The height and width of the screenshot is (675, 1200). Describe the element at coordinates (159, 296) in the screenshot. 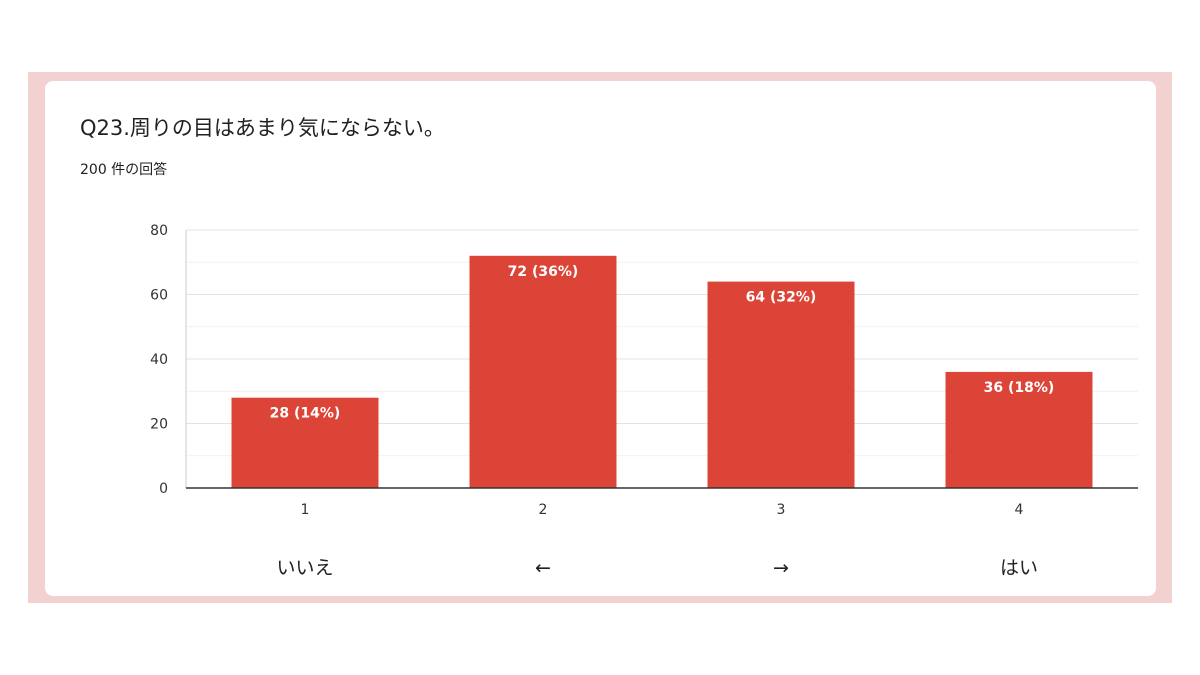

I see `y-tick-label: 60` at that location.